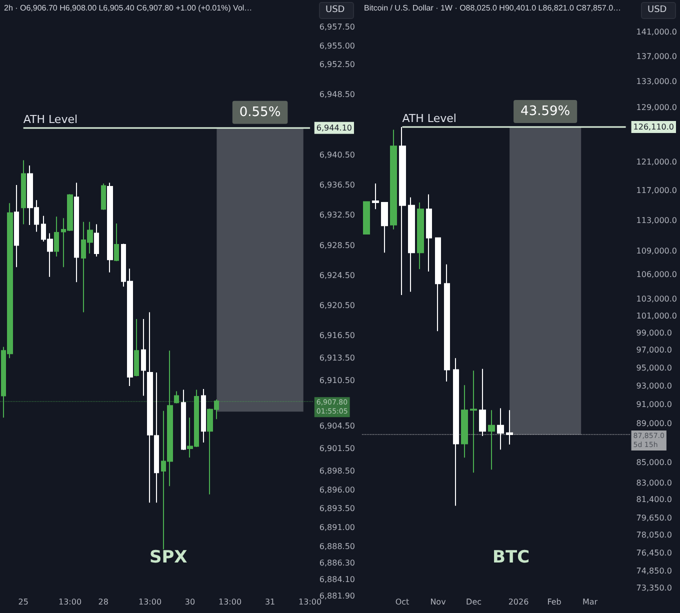 This screenshot has height=613, width=680. Describe the element at coordinates (518, 602) in the screenshot. I see `x-tick-label: 2026` at that location.